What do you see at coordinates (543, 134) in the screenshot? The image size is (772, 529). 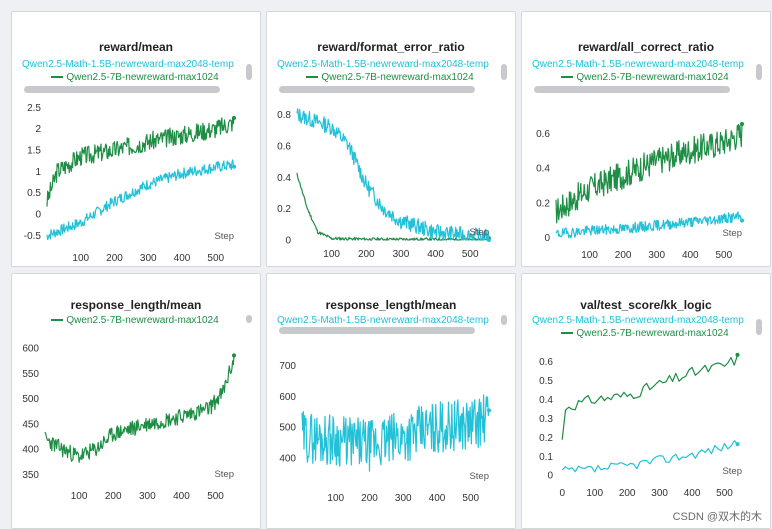 I see `y-tick-label: 0.6` at bounding box center [543, 134].